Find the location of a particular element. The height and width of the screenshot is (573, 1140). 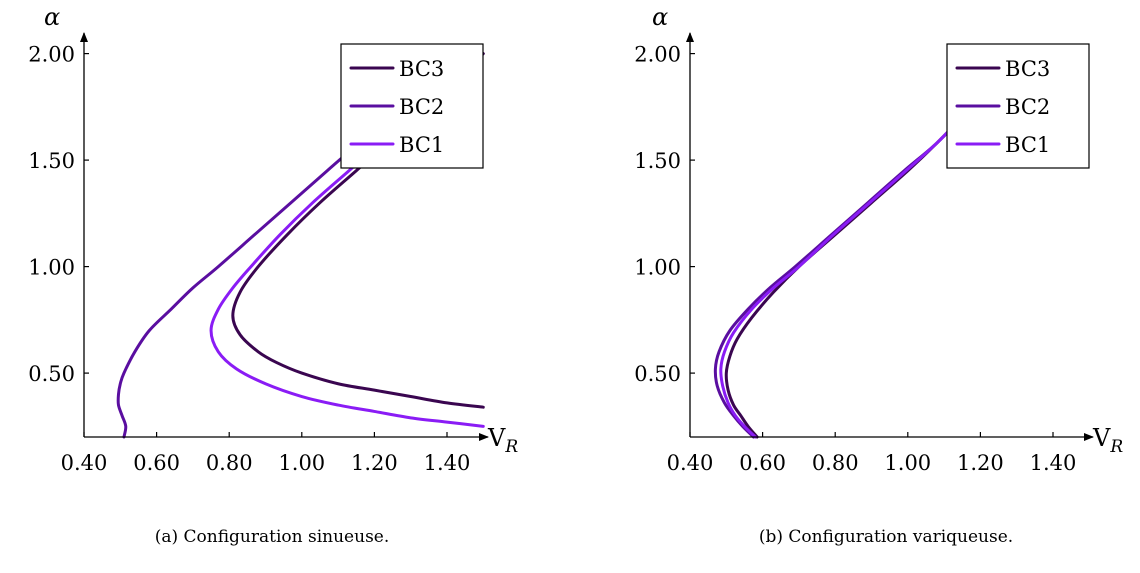

series-line-bc2 is located at coordinates (840, 275).